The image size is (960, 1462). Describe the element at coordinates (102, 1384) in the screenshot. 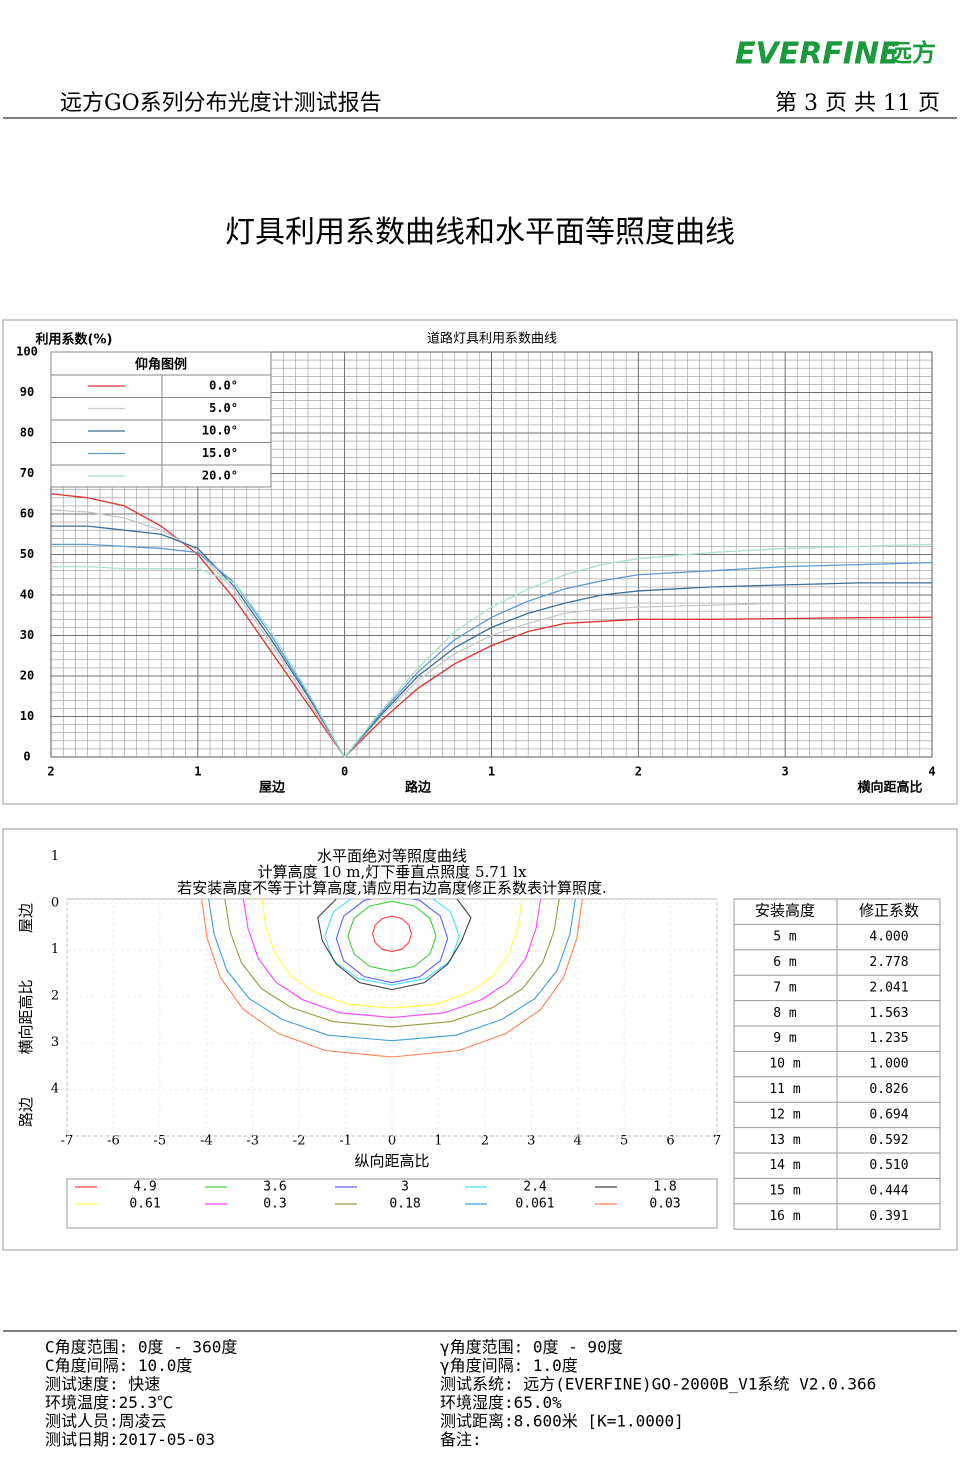

I see `footer-line: 测试速度: 快速` at that location.